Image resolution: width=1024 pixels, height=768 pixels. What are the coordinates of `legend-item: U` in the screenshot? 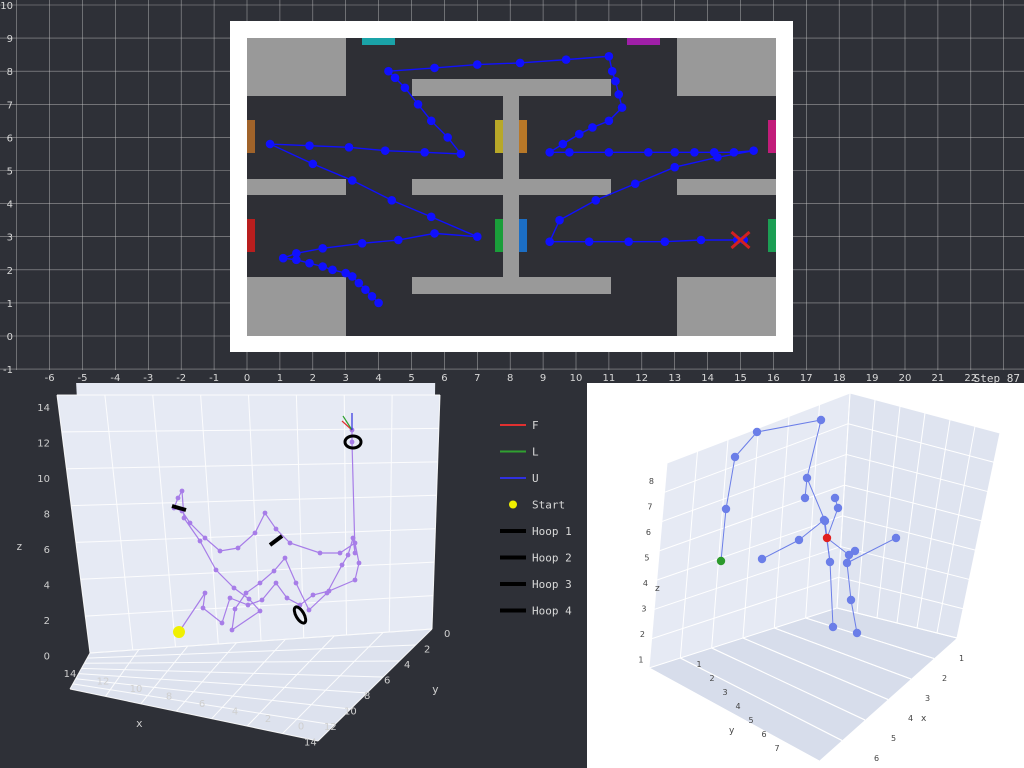 It's located at (519, 478).